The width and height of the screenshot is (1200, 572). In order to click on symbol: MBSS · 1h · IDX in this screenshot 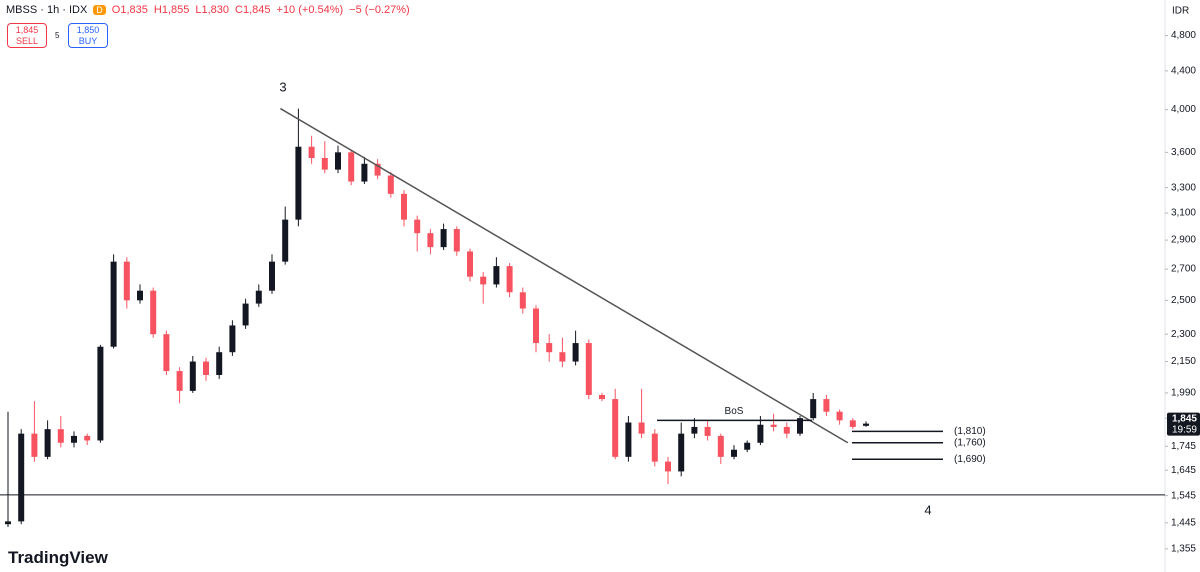, I will do `click(47, 10)`.